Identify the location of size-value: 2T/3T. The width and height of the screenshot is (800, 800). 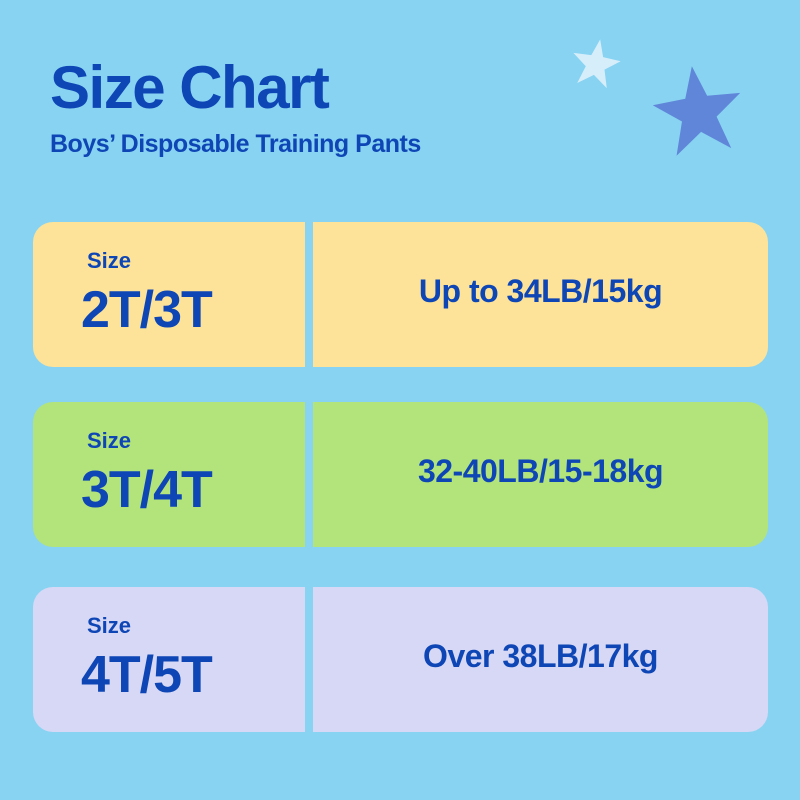
(147, 310).